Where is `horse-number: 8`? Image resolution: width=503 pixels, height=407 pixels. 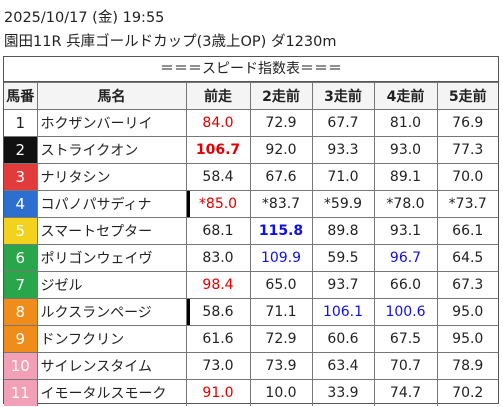
horse-number: 8 is located at coordinates (21, 312).